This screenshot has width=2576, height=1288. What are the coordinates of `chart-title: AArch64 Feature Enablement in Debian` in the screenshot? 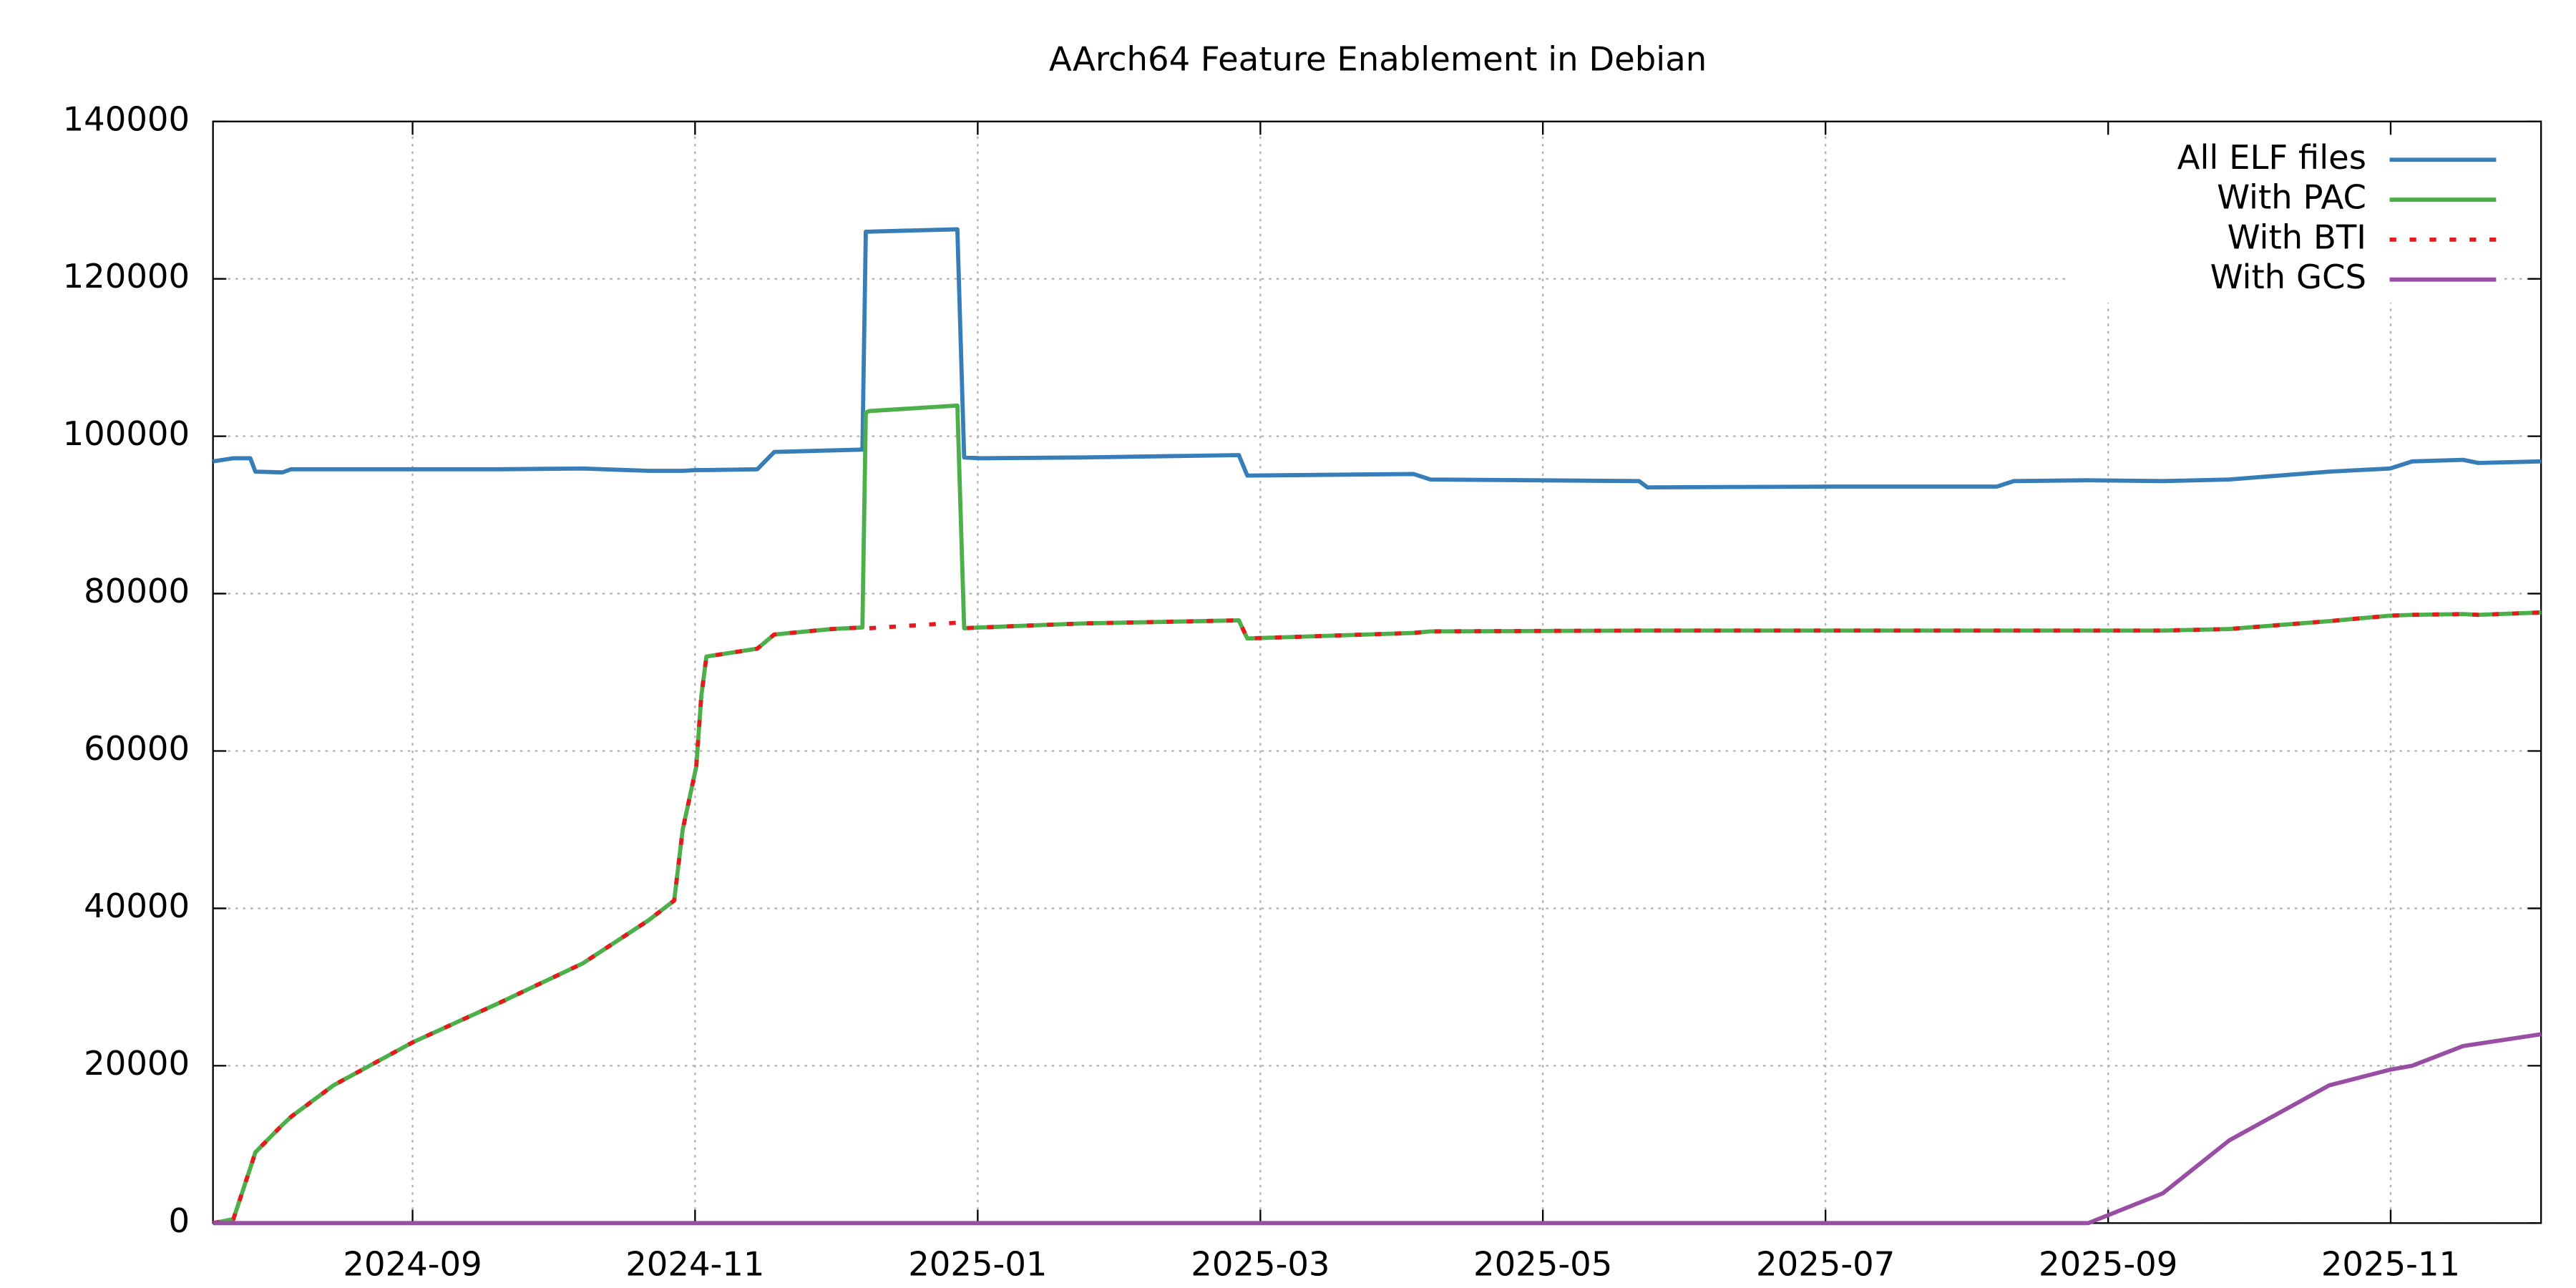 It's located at (1378, 59).